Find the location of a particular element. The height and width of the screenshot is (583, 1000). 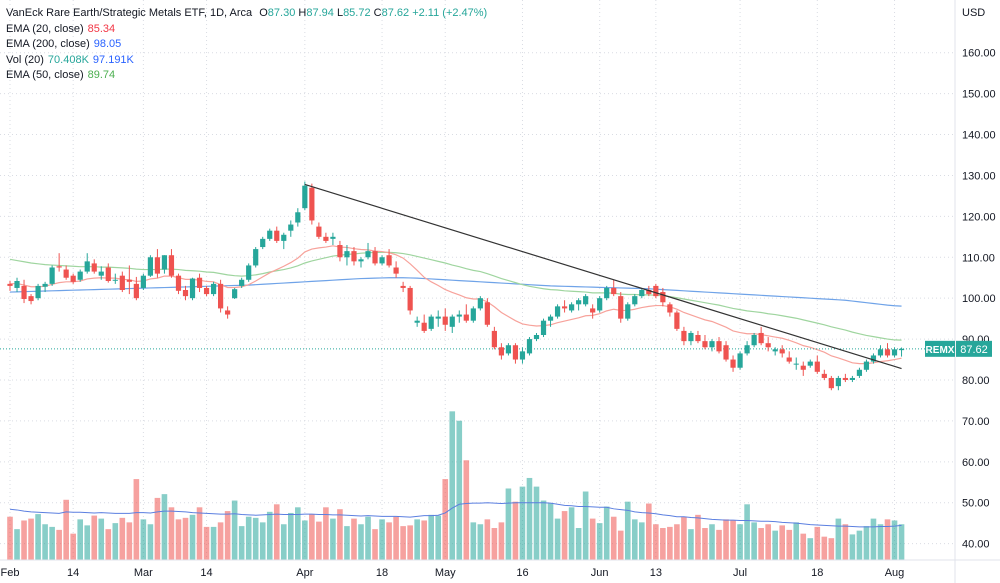

volume-ma-line is located at coordinates (455, 515).